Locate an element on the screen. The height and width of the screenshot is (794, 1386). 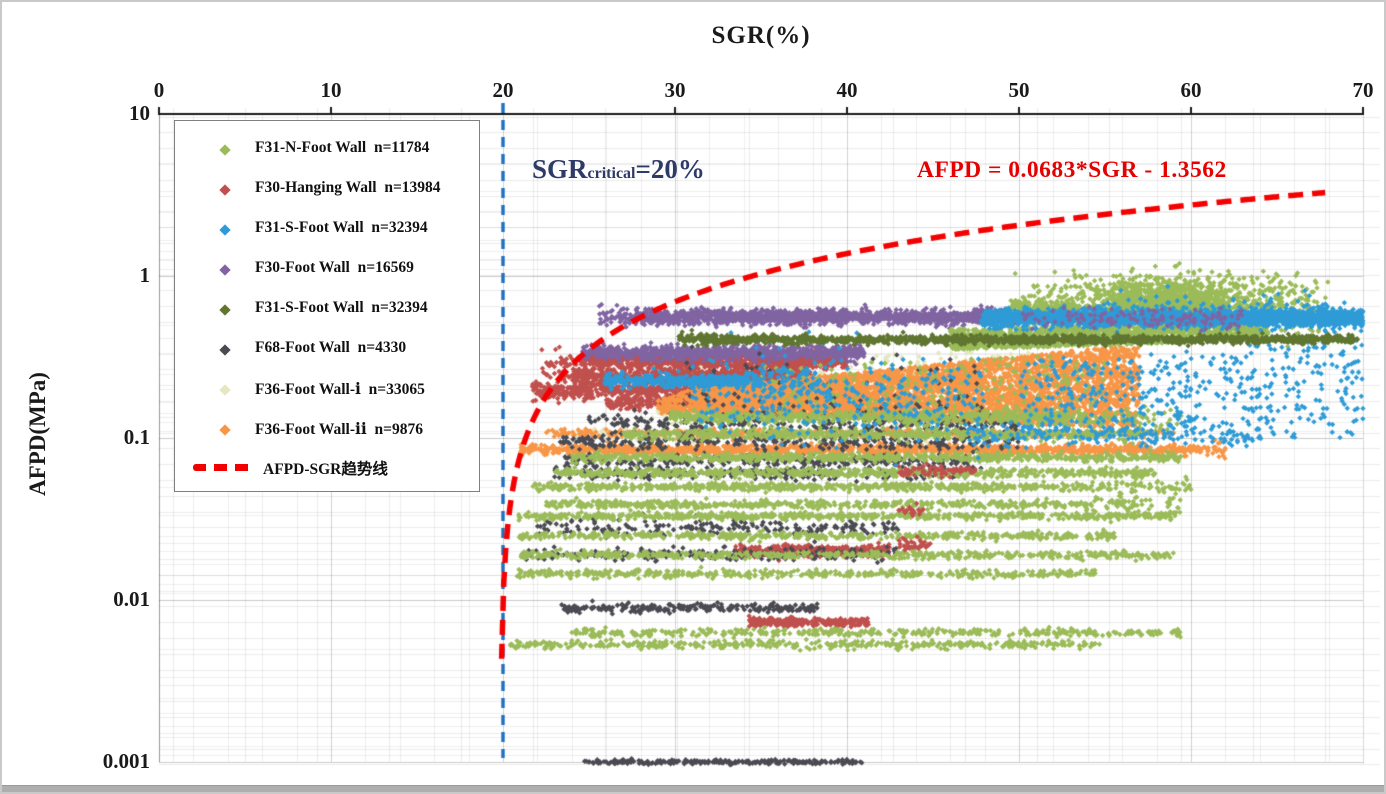
y-tick-label: 10 is located at coordinates (139, 113).